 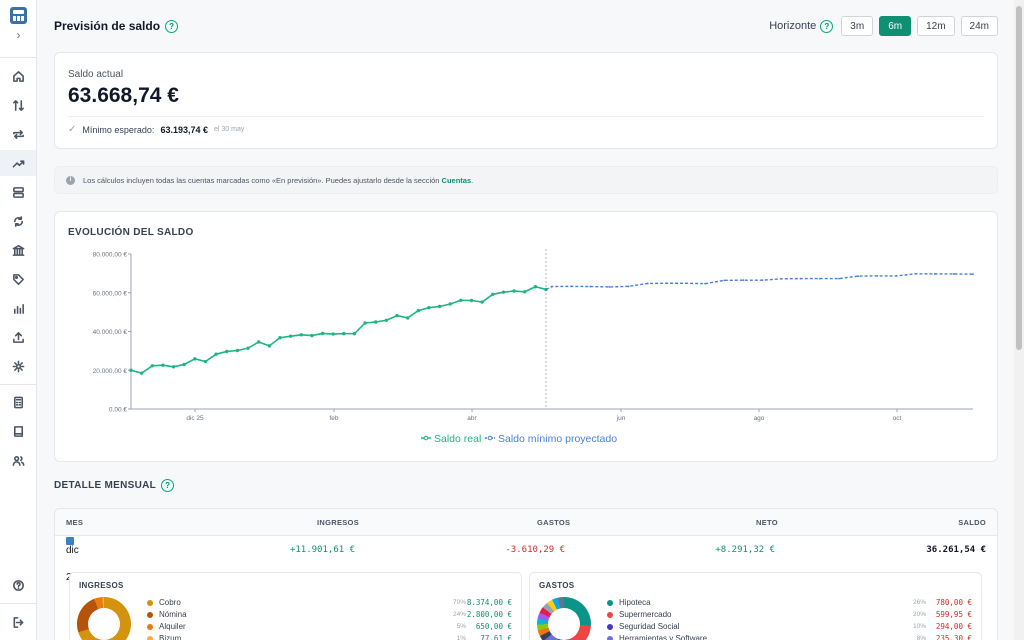 I want to click on bar-chart-icon, so click(x=18, y=308).